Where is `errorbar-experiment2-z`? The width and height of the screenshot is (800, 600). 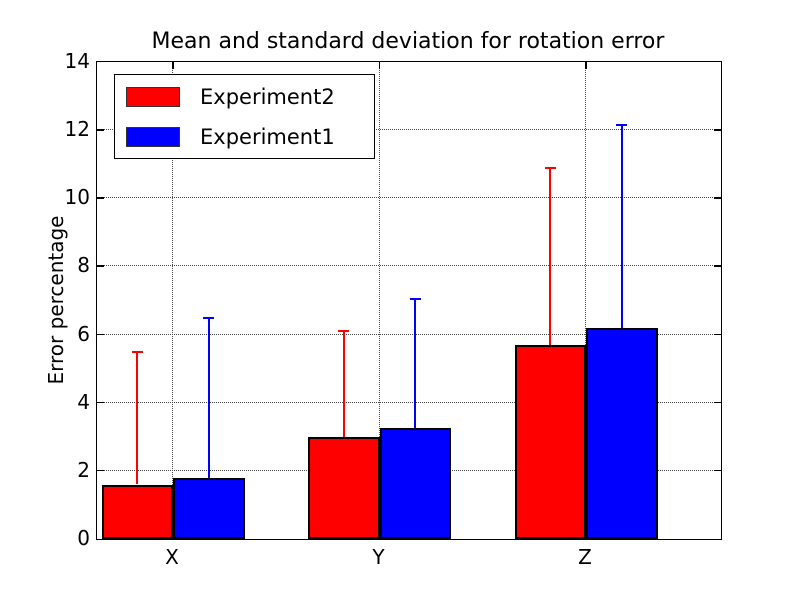
errorbar-experiment2-z is located at coordinates (550, 256).